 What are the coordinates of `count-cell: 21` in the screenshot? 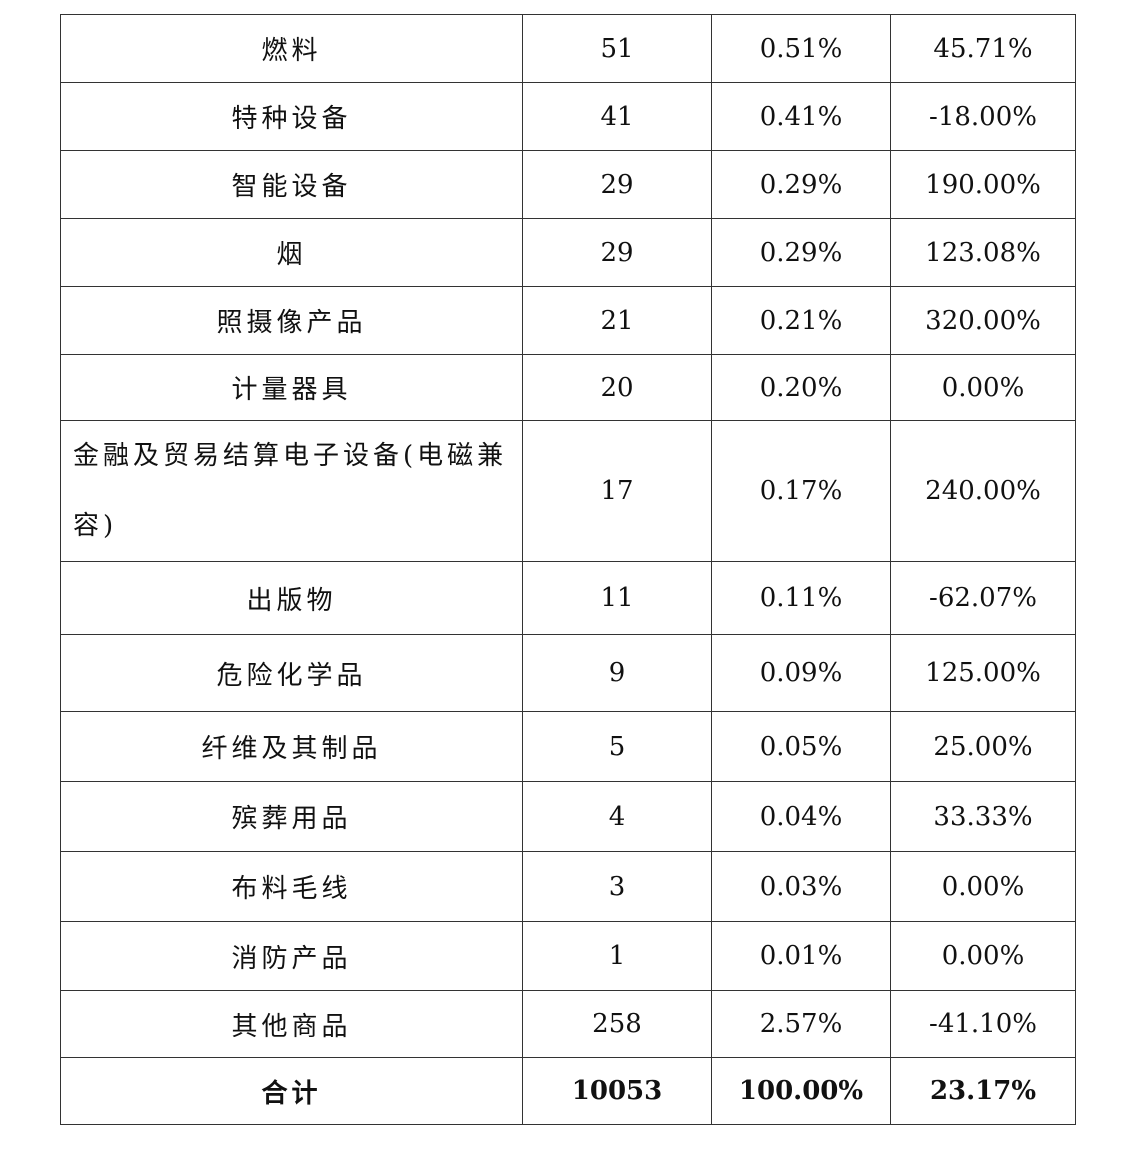 It's located at (617, 320).